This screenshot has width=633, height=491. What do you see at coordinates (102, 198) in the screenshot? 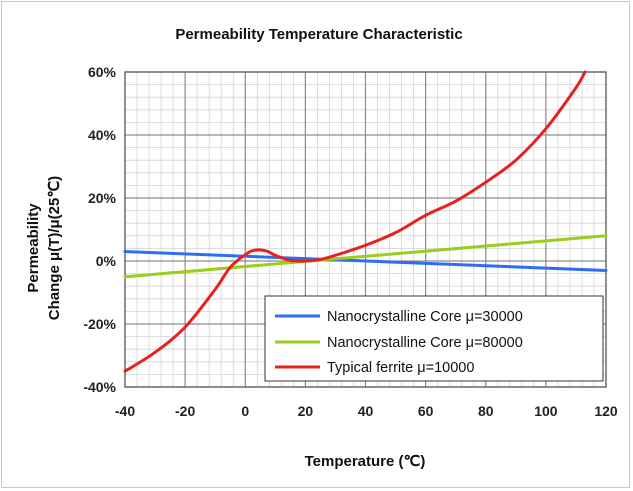
I see `y-tick-label: 20%` at bounding box center [102, 198].